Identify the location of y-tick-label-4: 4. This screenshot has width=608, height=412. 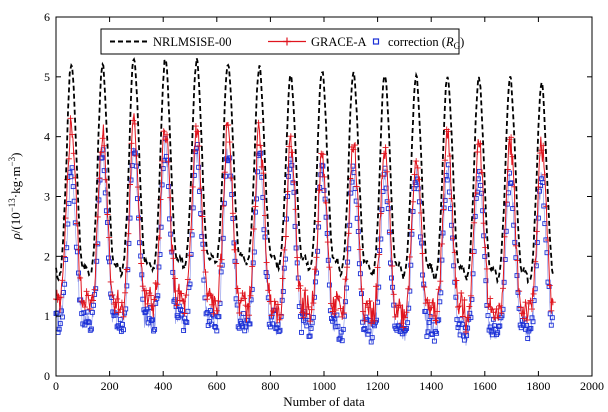
(47, 137).